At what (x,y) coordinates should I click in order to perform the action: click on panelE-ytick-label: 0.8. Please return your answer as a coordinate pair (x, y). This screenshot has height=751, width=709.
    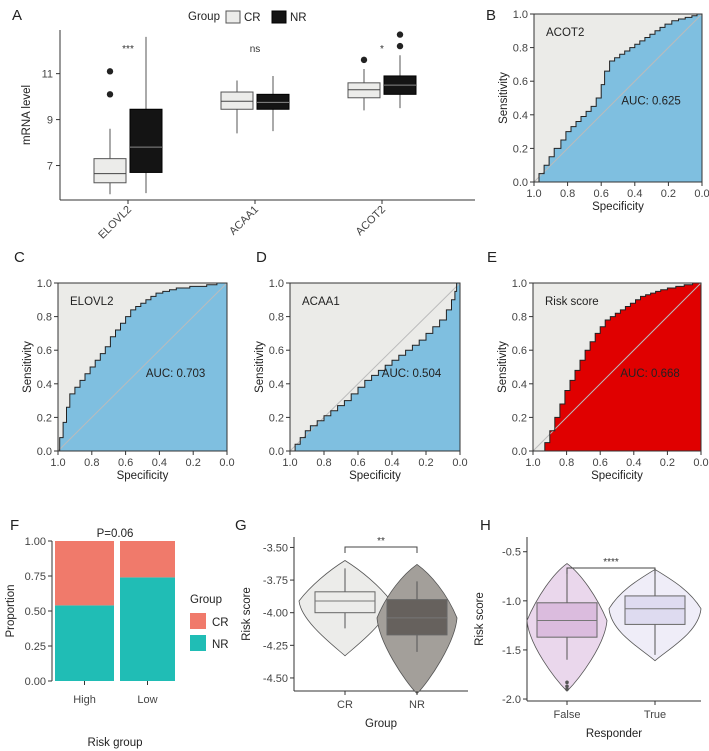
    Looking at the image, I should click on (519, 318).